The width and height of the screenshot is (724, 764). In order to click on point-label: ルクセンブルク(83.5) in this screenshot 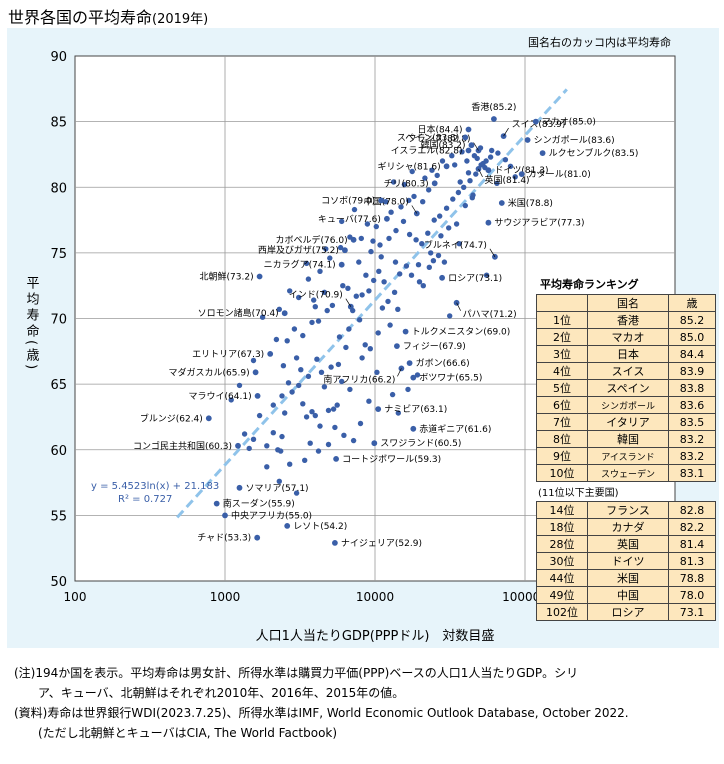, I will do `click(594, 153)`.